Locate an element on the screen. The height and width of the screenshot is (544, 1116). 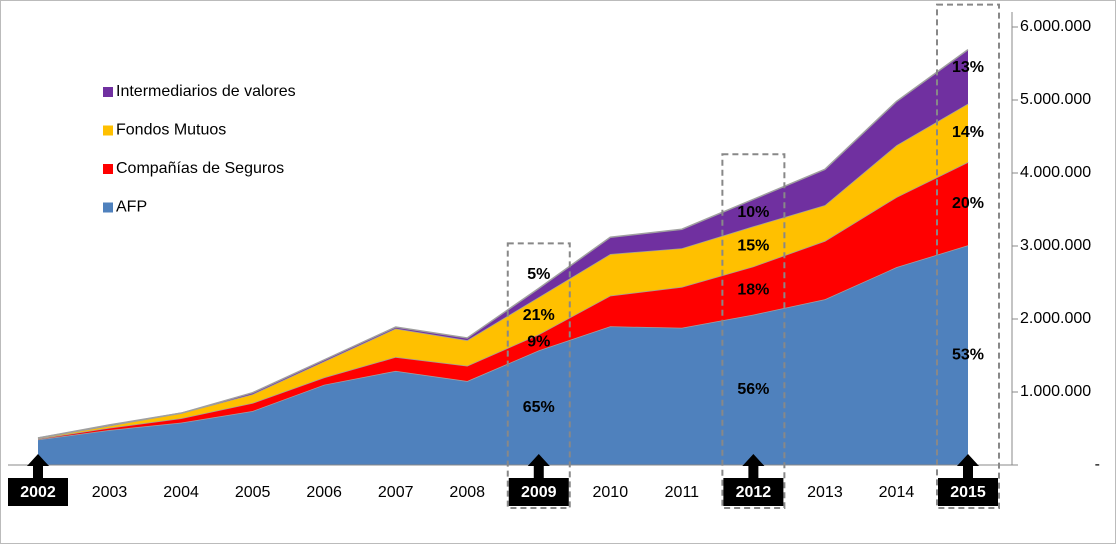
legend-label: Intermediarios de valores is located at coordinates (206, 91).